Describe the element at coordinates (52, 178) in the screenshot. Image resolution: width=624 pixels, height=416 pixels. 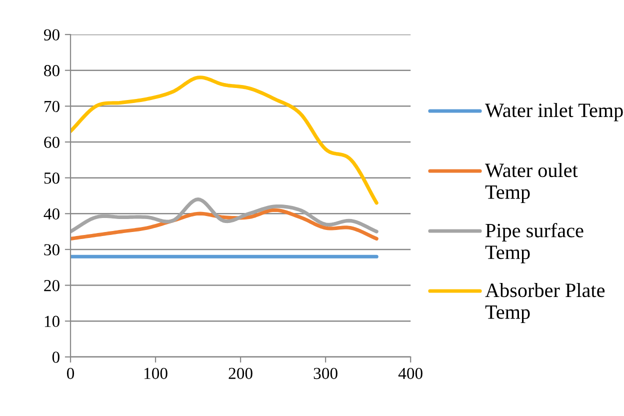
I see `y-tick-label: 50` at that location.